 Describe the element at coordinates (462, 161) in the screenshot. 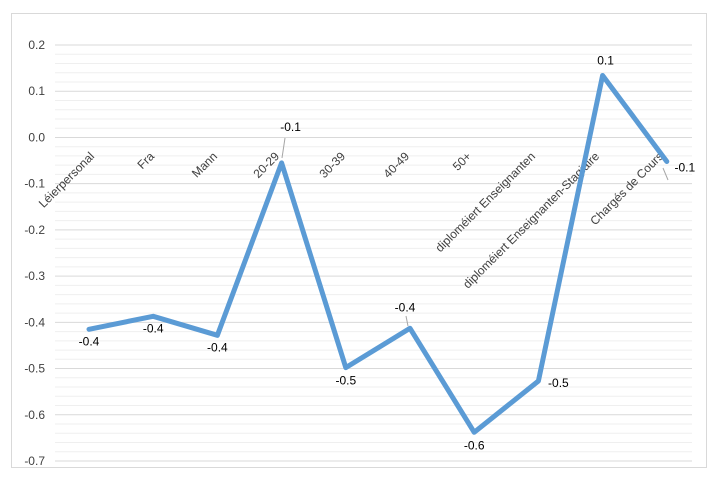

I see `category-label: 50+` at that location.